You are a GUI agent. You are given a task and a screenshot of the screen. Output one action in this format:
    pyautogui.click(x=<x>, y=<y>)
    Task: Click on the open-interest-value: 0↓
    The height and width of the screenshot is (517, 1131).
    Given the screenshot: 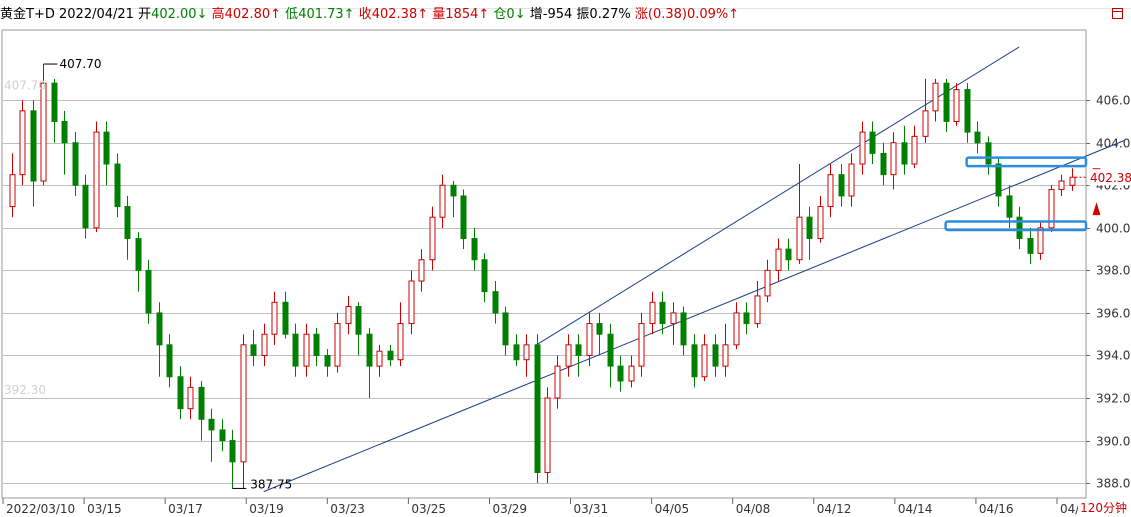 What is the action you would take?
    pyautogui.click(x=516, y=14)
    